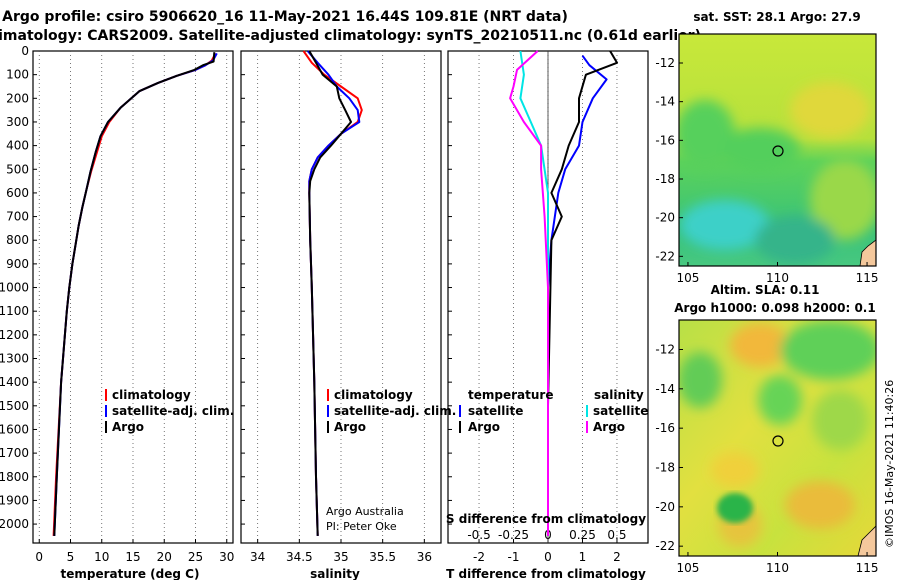  What do you see at coordinates (548, 557) in the screenshot?
I see `x-tick-label: 0` at bounding box center [548, 557].